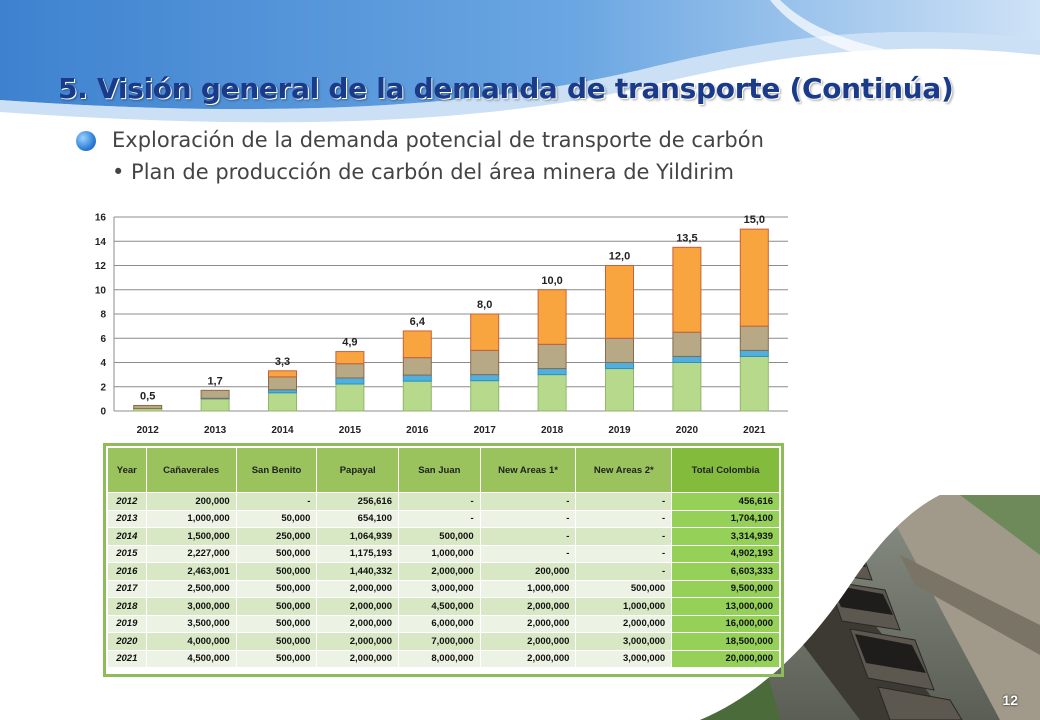 Image resolution: width=1040 pixels, height=720 pixels. What do you see at coordinates (439, 623) in the screenshot?
I see `table-cell: 6,000,000` at bounding box center [439, 623].